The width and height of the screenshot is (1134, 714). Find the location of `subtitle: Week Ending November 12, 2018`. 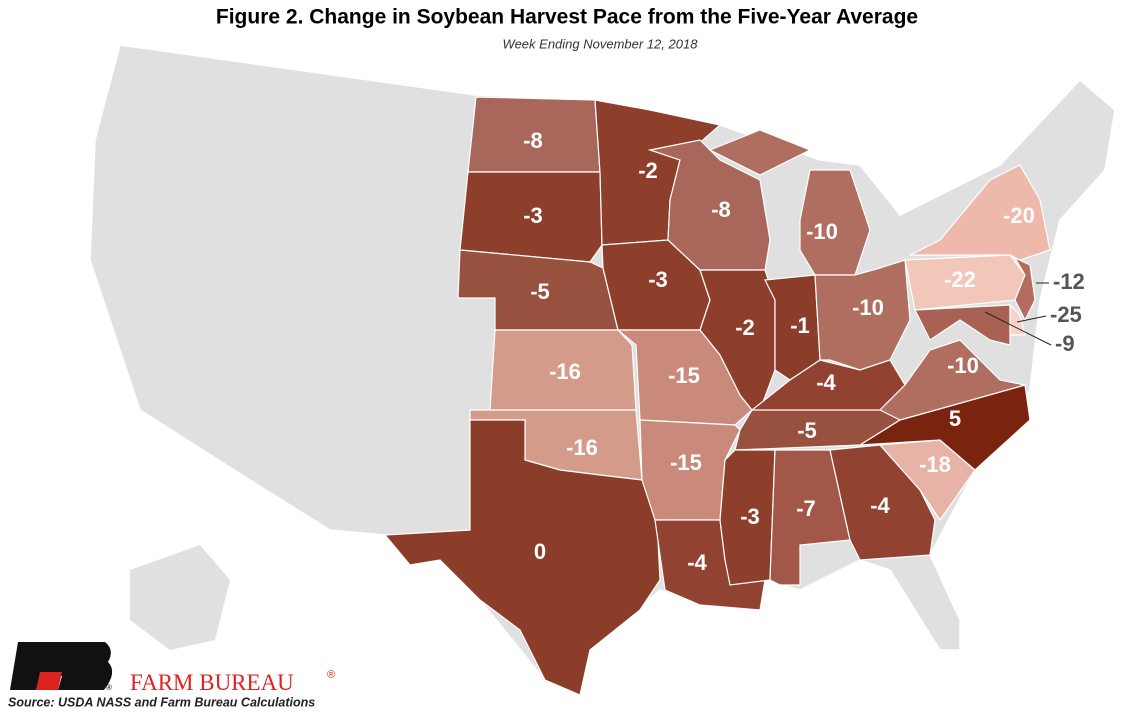

subtitle: Week Ending November 12, 2018 is located at coordinates (601, 43).